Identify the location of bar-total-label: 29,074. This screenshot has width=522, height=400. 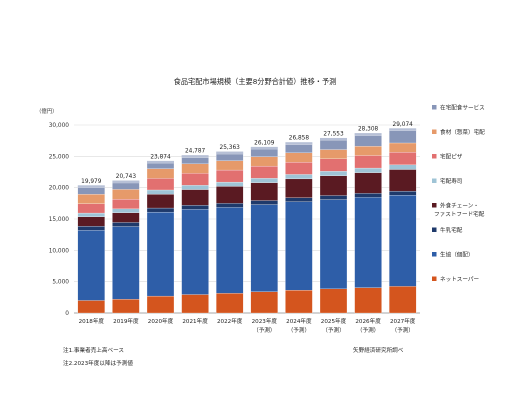
(403, 125).